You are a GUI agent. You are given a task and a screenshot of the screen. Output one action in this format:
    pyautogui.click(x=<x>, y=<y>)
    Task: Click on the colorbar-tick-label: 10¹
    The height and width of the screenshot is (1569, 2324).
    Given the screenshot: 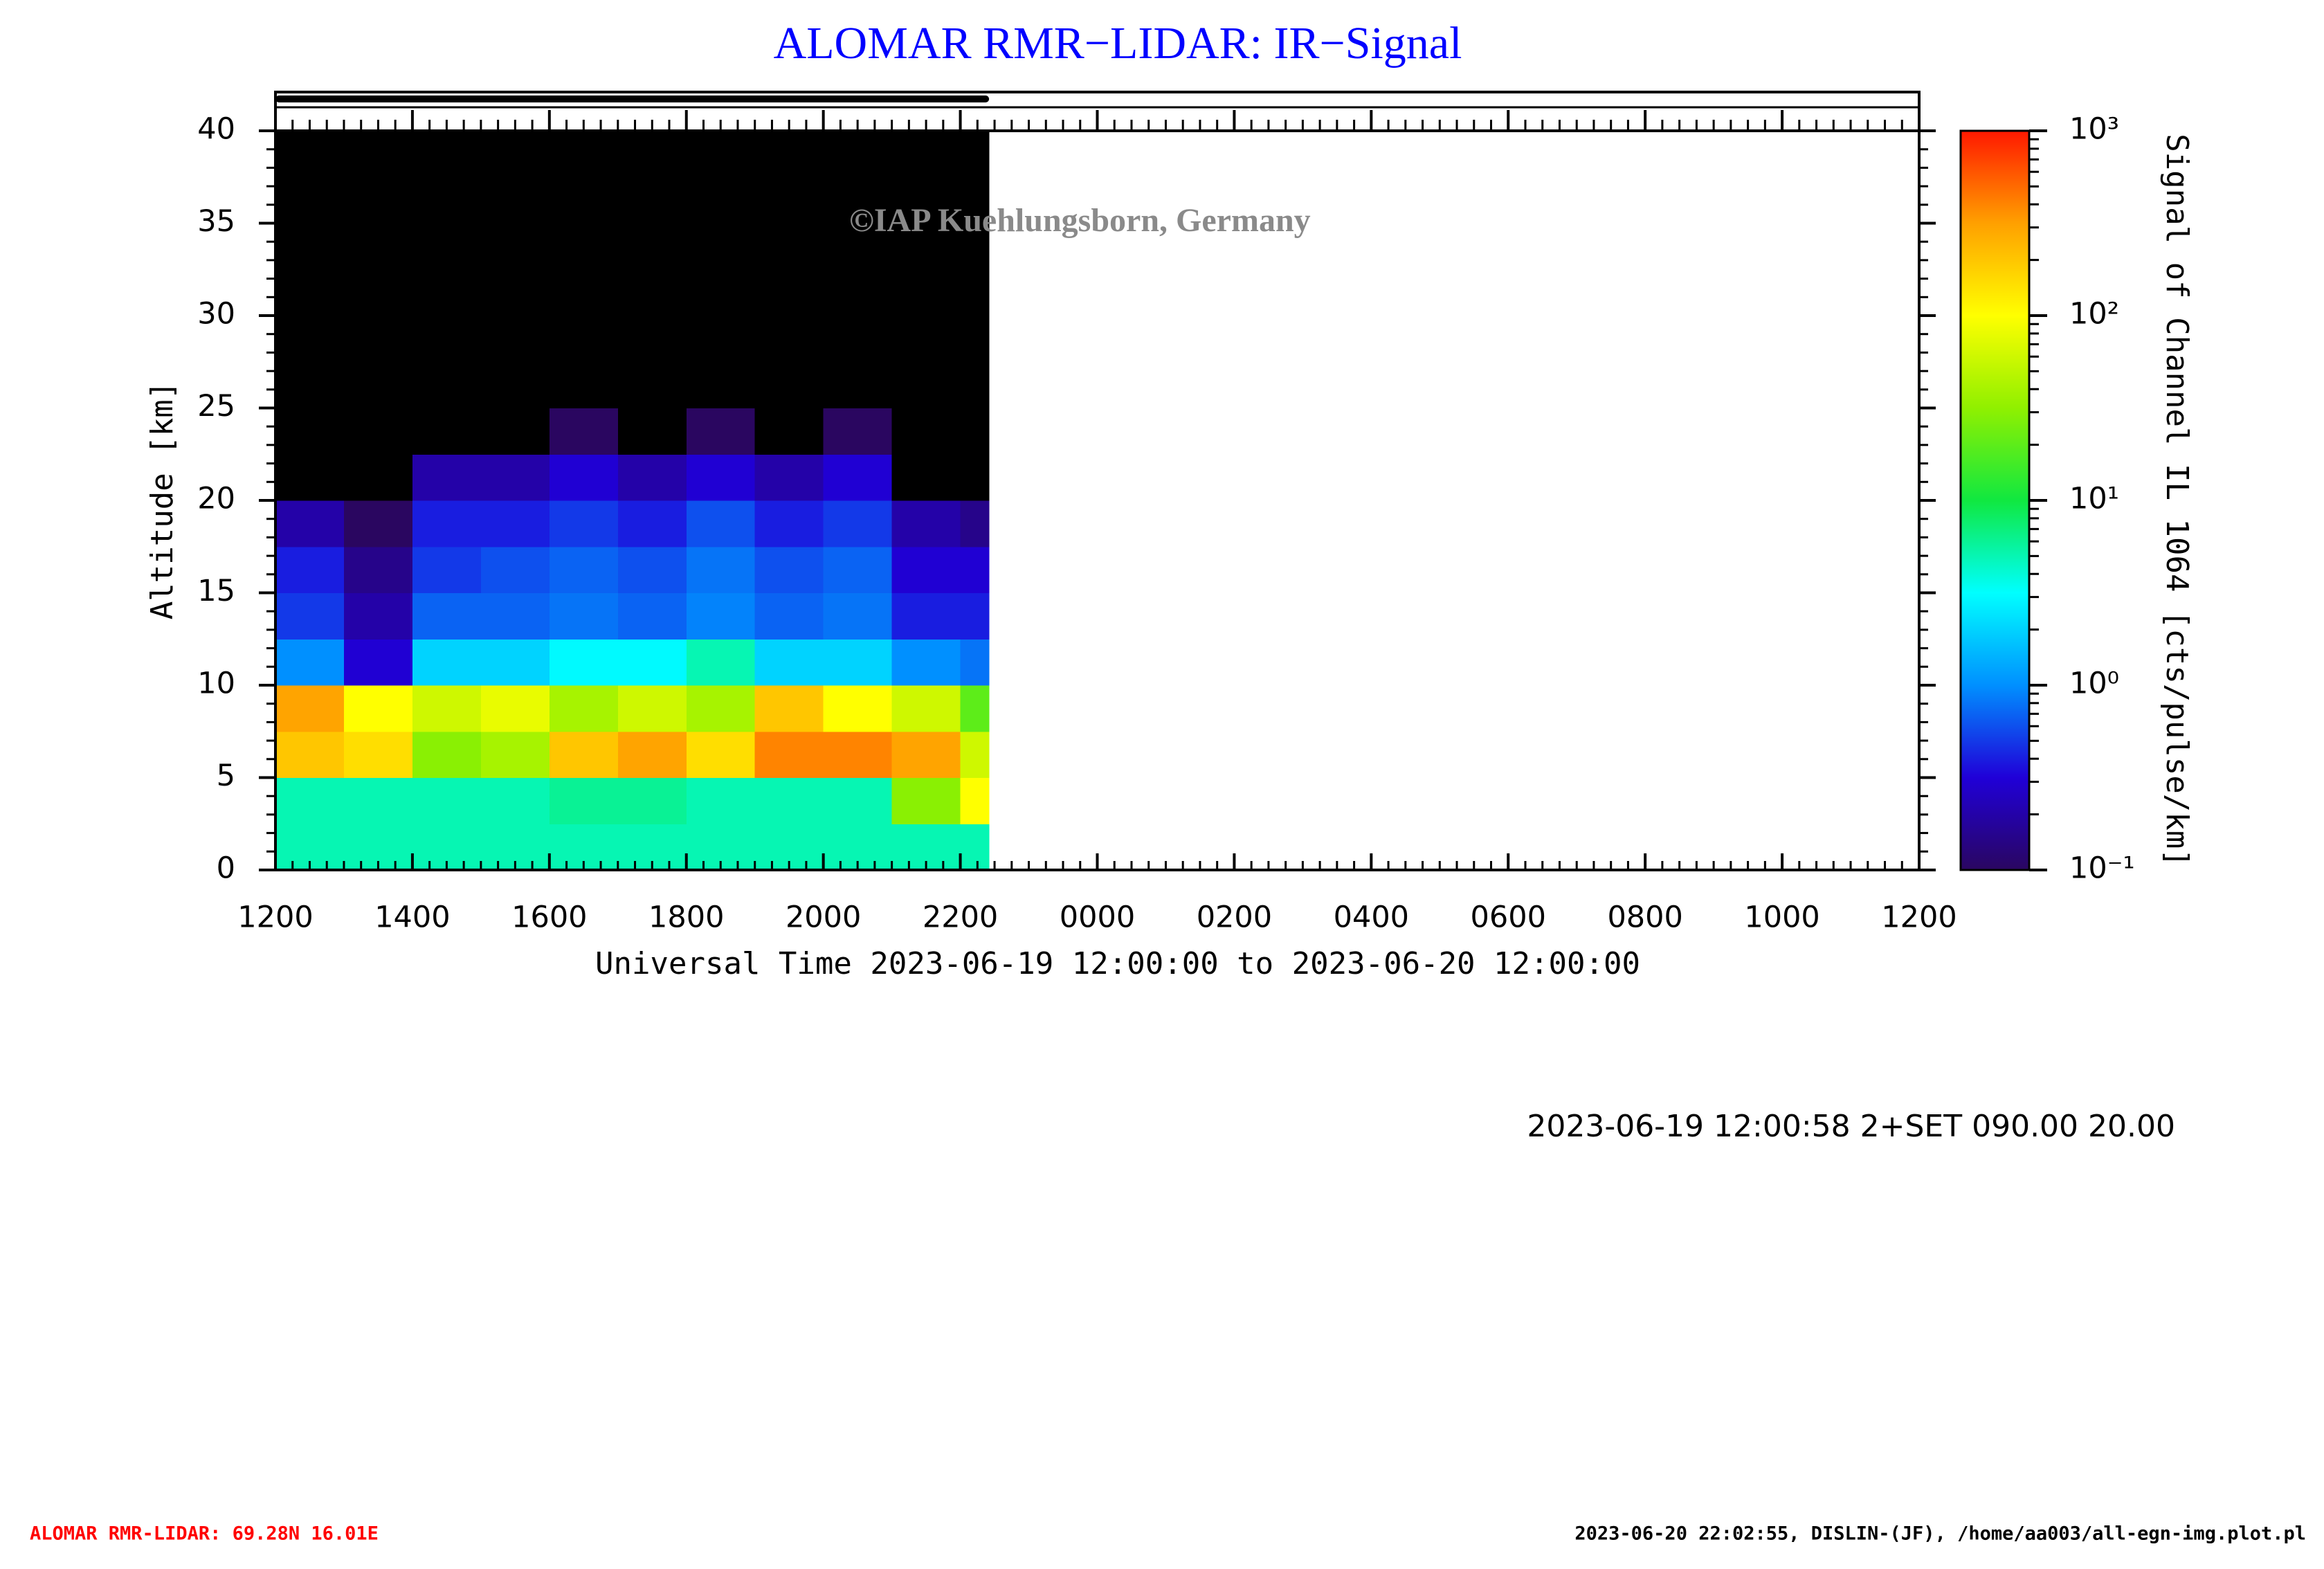 What is the action you would take?
    pyautogui.click(x=2094, y=499)
    